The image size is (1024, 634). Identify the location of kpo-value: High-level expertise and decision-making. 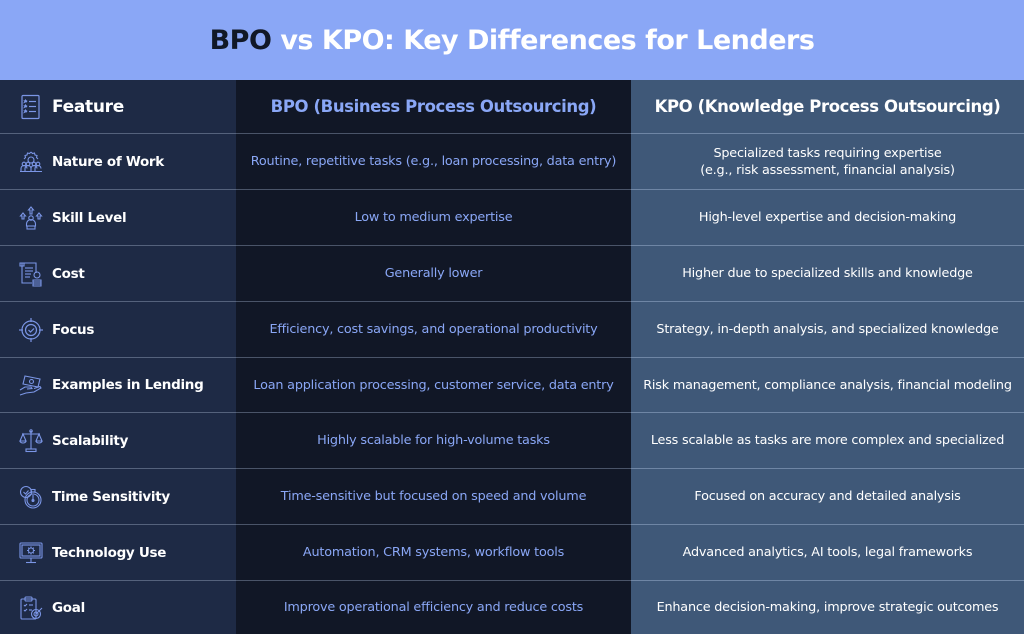
(827, 217).